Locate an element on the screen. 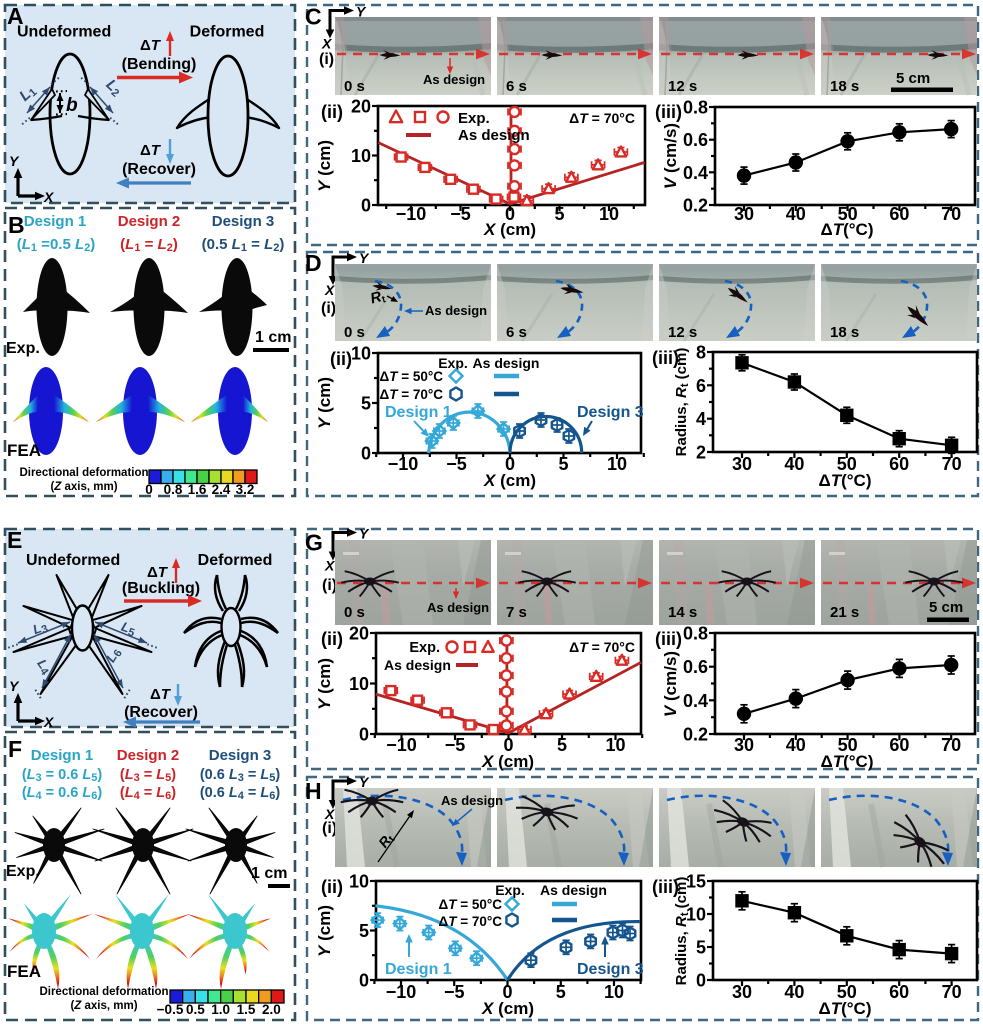 The width and height of the screenshot is (983, 1024). svg-text: 1.5 is located at coordinates (246, 1009).